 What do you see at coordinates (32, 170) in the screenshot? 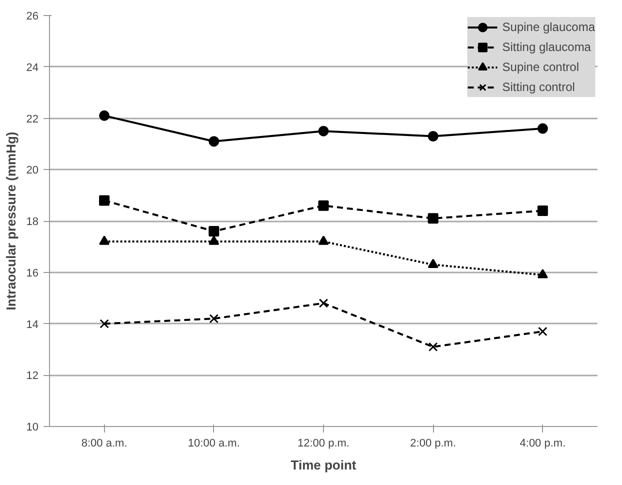
I see `y-tick-label: 20` at bounding box center [32, 170].